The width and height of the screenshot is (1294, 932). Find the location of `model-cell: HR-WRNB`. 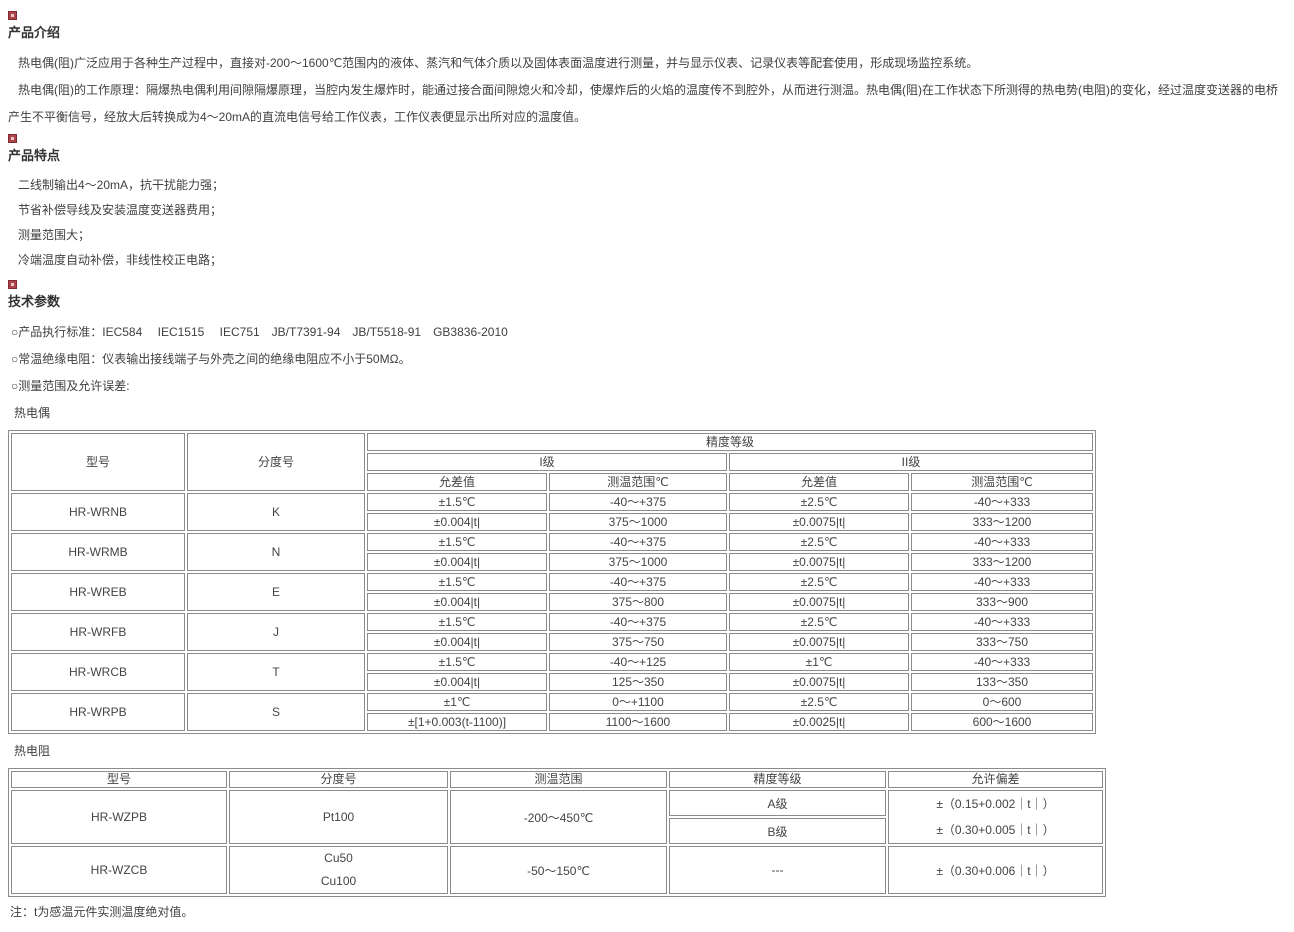

model-cell: HR-WRNB is located at coordinates (98, 512).